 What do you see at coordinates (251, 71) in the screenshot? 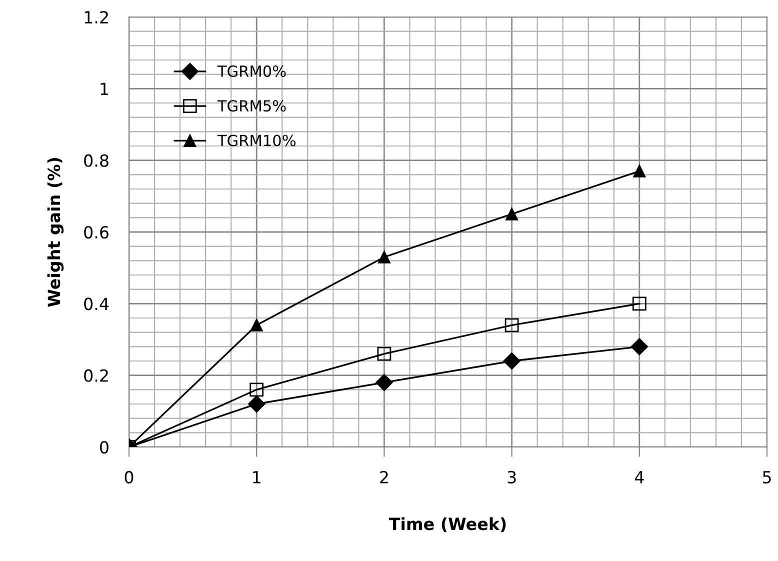
I see `legend-label: TGRM0%` at bounding box center [251, 71].